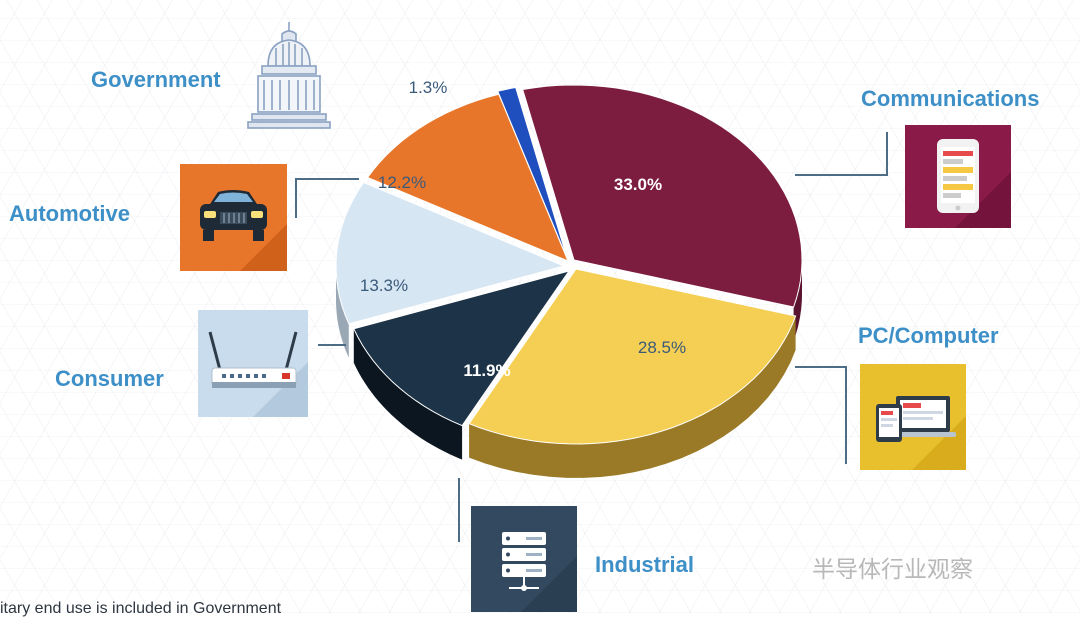  Describe the element at coordinates (327, 179) in the screenshot. I see `connector-automotive` at that location.